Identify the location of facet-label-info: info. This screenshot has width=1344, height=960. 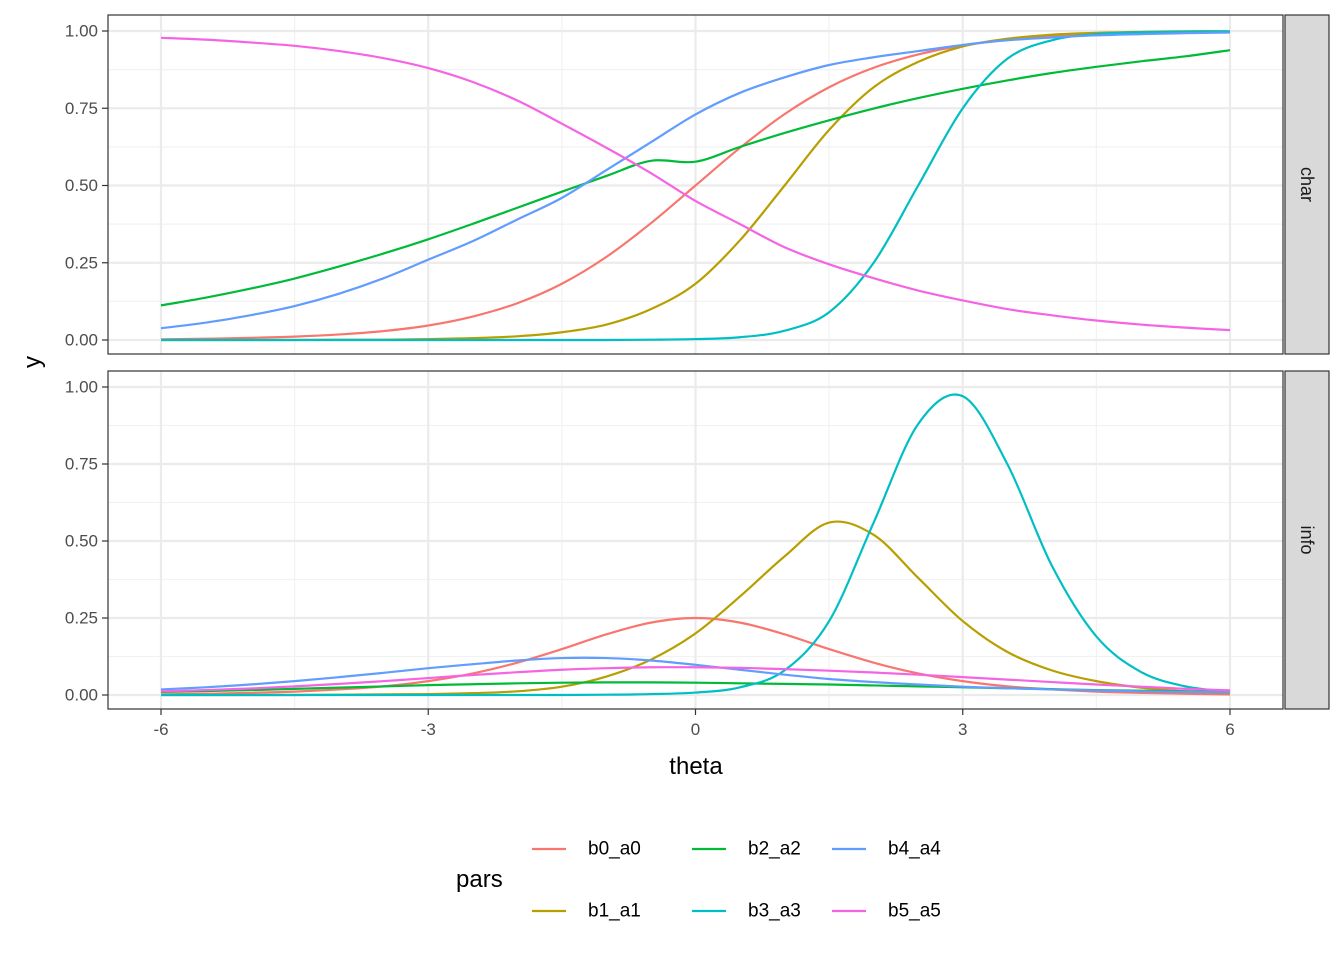
(1307, 539).